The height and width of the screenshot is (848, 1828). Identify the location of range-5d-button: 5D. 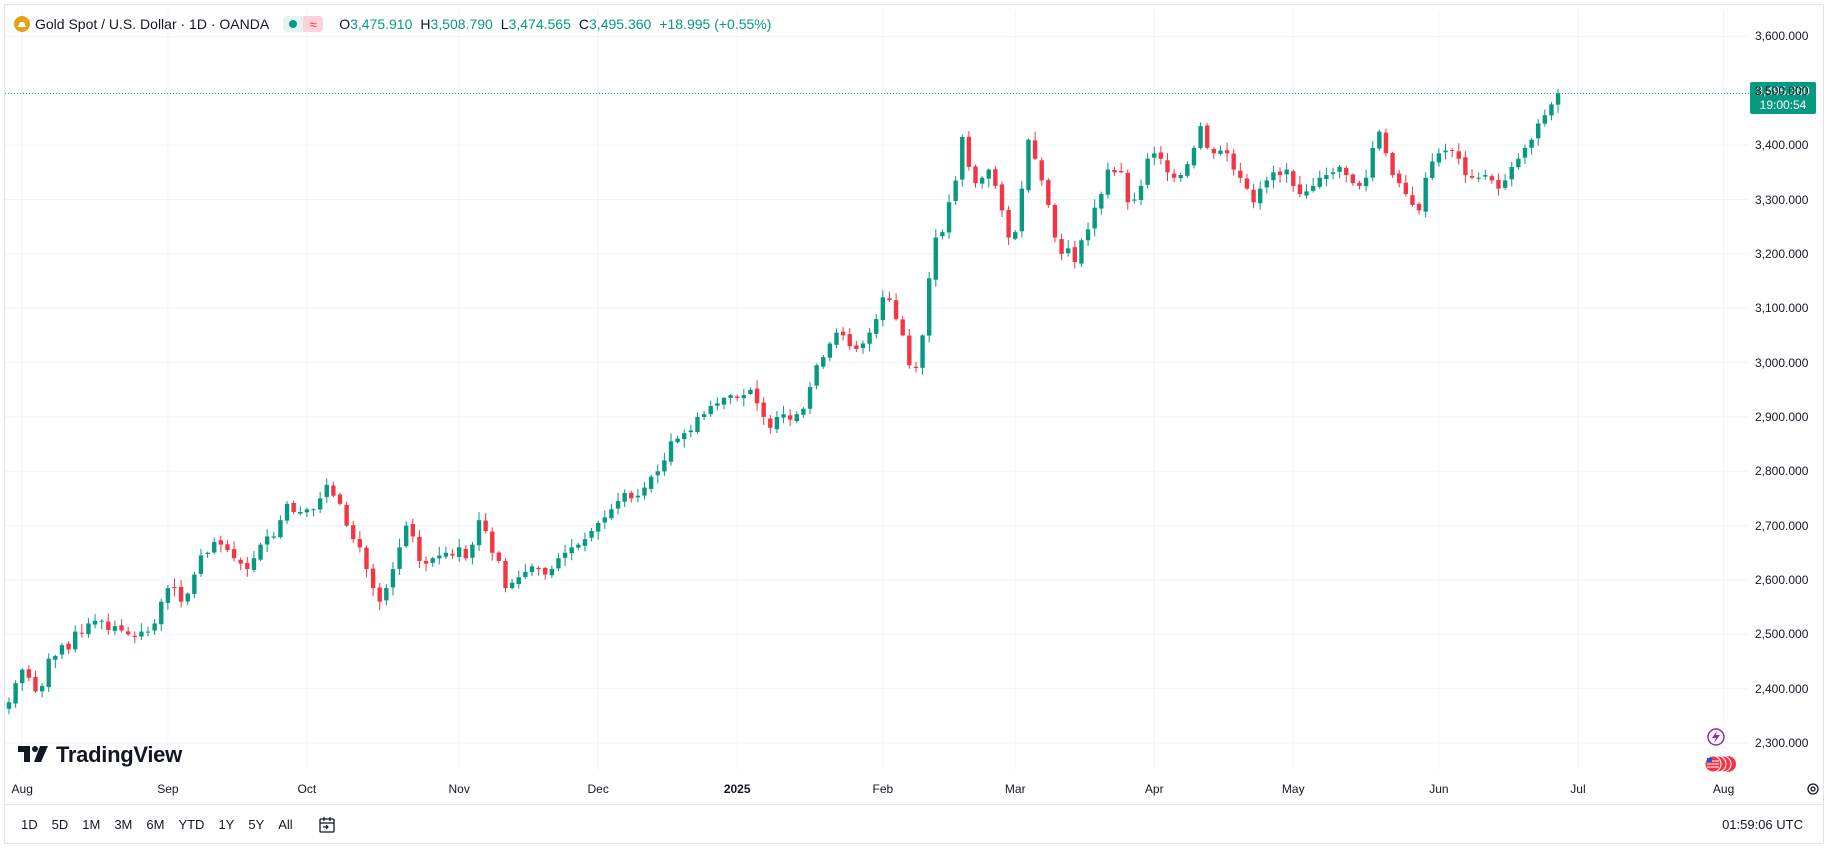
(60, 824).